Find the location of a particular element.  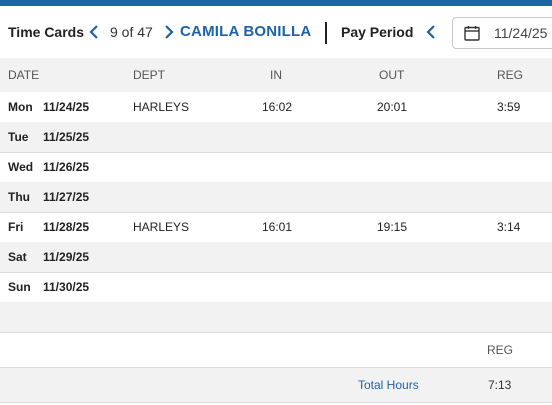

column-header-out: OUT is located at coordinates (392, 75).